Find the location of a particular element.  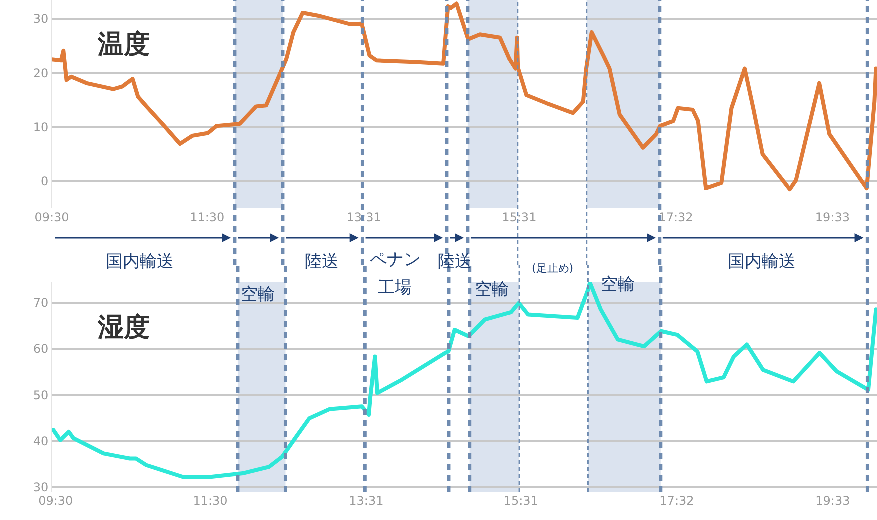

y-tick-label: 10 is located at coordinates (41, 127).